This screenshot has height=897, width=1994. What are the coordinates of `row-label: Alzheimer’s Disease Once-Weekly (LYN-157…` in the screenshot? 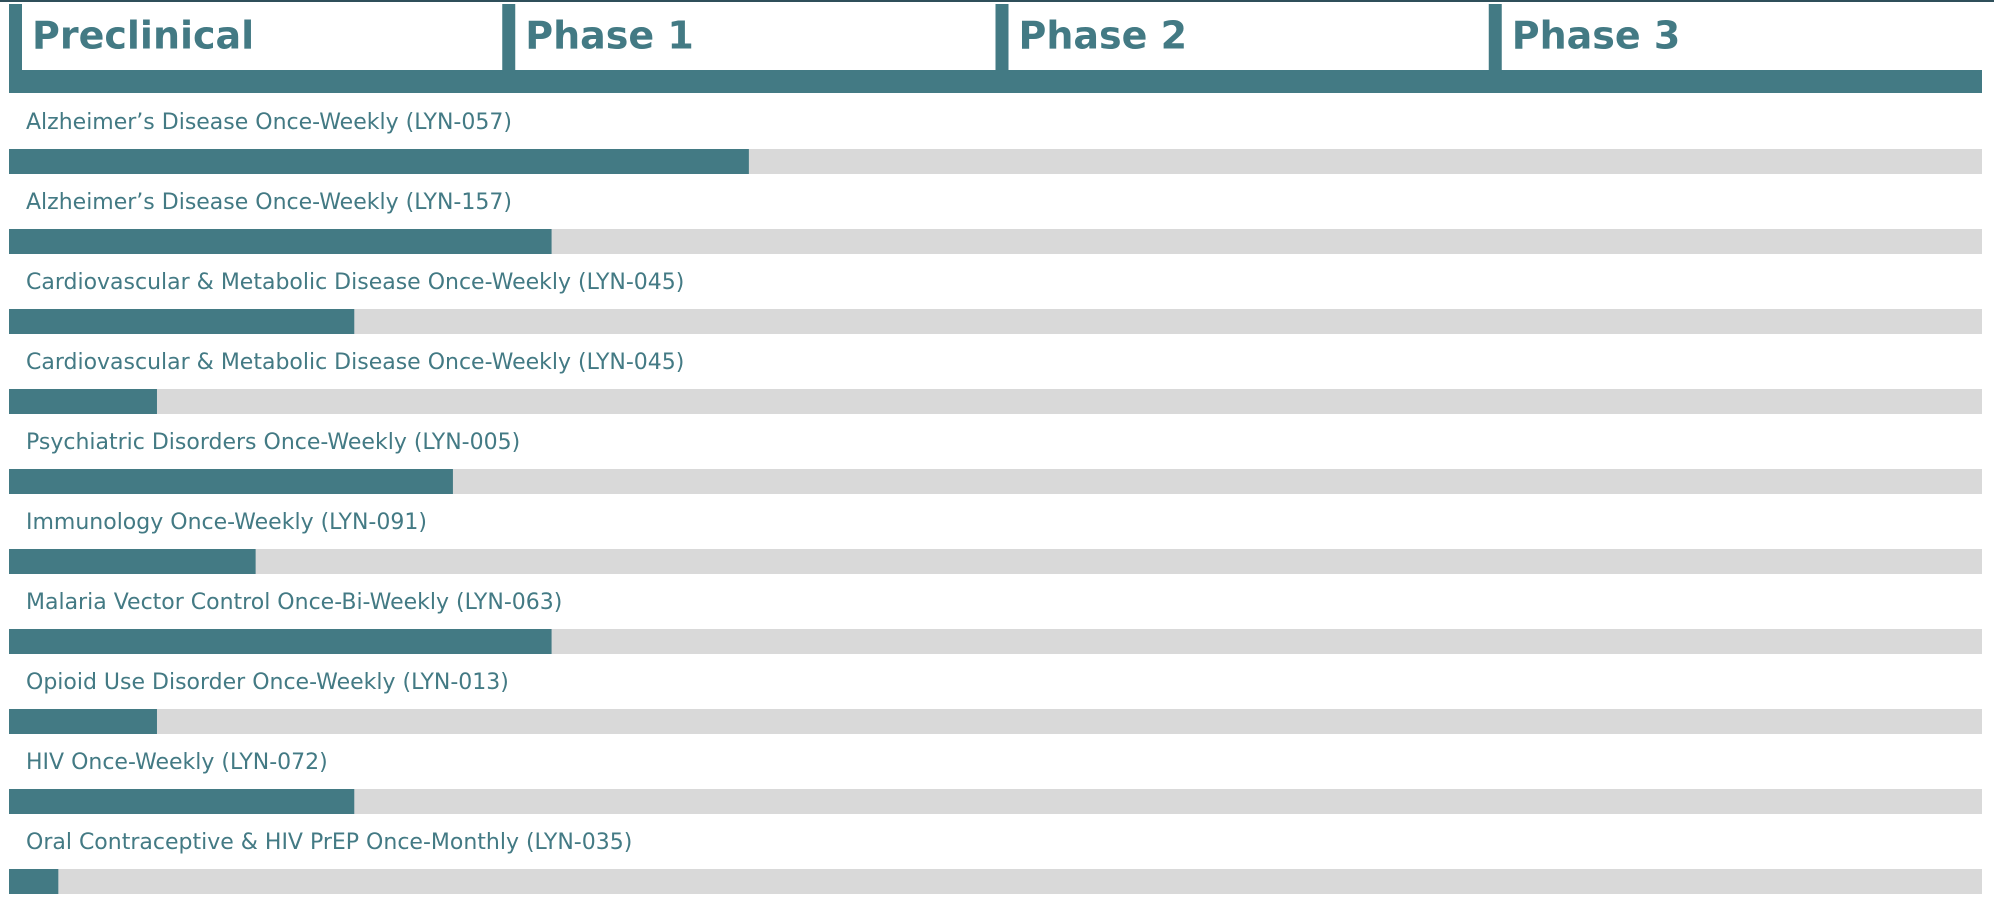 It's located at (269, 202).